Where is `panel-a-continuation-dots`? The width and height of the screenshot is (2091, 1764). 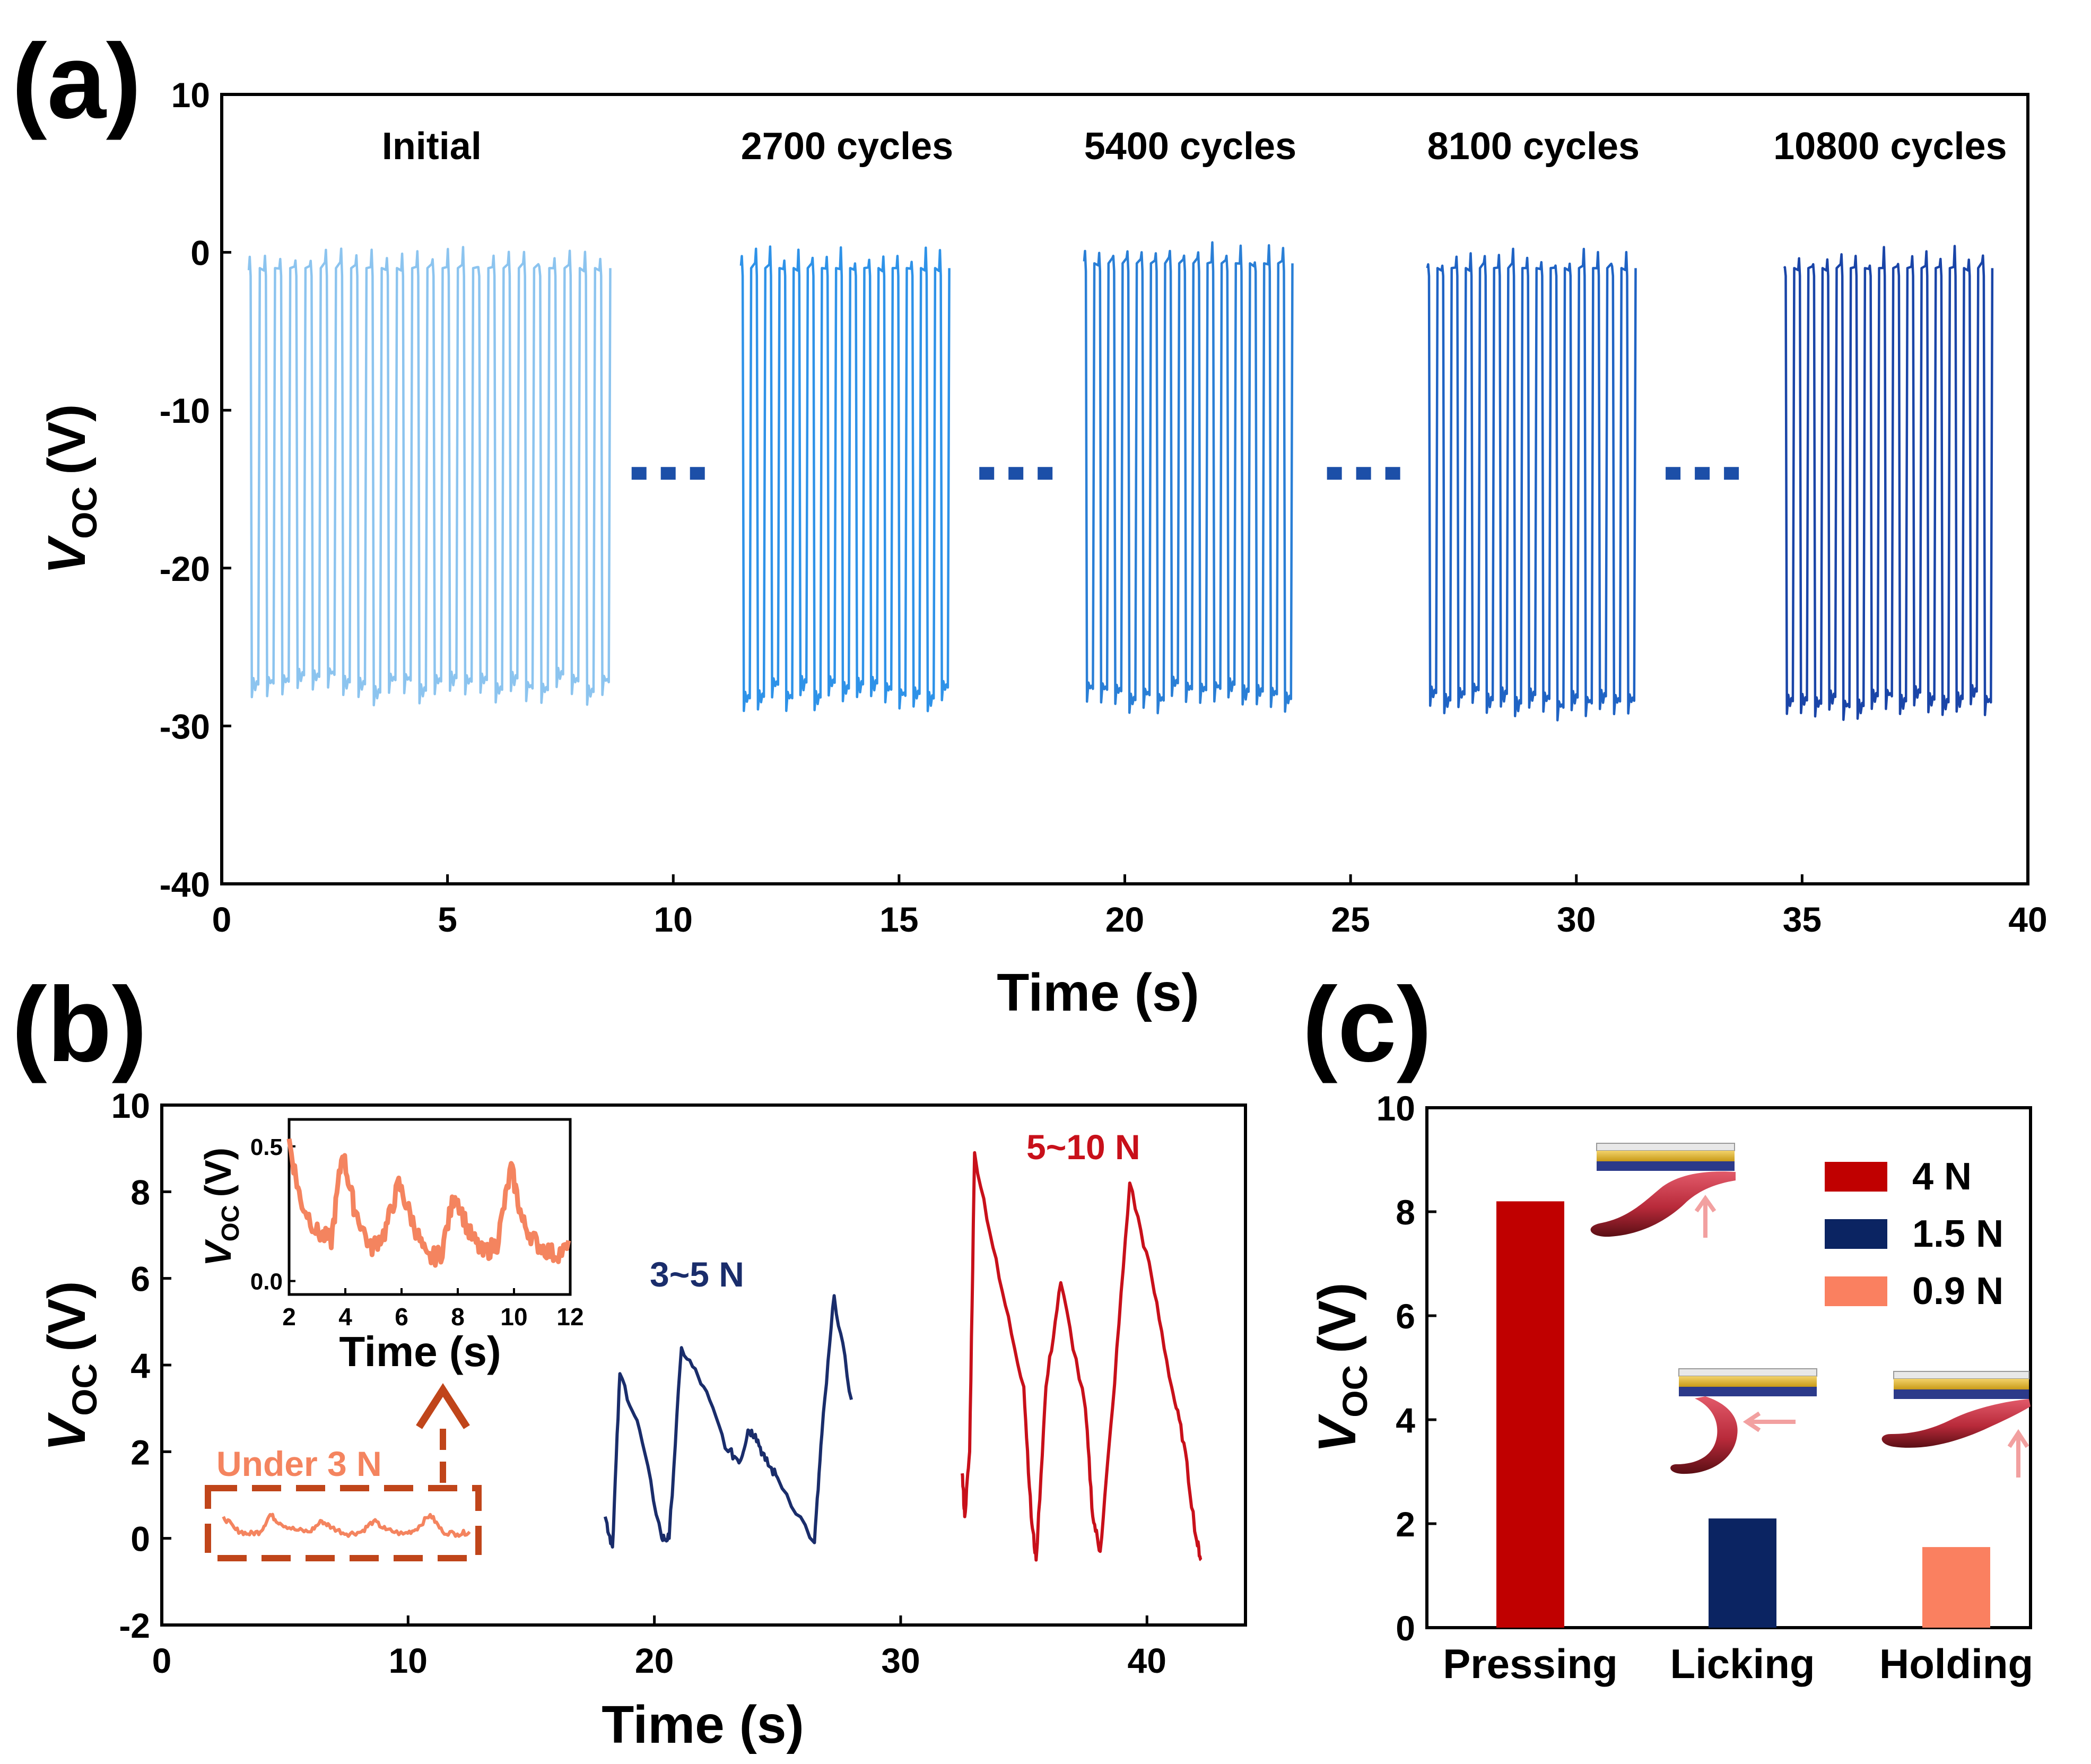 panel-a-continuation-dots is located at coordinates (1185, 474).